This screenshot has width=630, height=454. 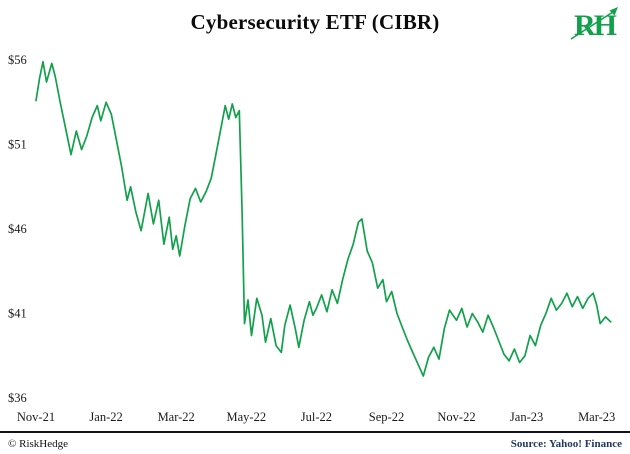 What do you see at coordinates (613, 11) in the screenshot?
I see `logo-arrowhead-icon` at bounding box center [613, 11].